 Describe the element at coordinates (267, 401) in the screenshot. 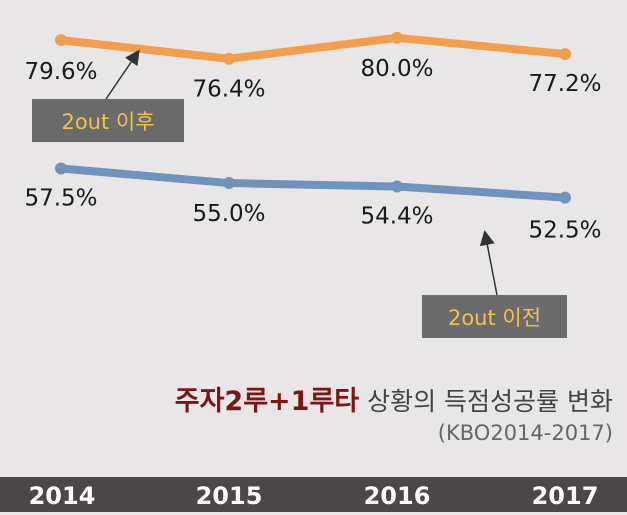

I see `chart-title-emphasis: 주자2루+1루타` at that location.